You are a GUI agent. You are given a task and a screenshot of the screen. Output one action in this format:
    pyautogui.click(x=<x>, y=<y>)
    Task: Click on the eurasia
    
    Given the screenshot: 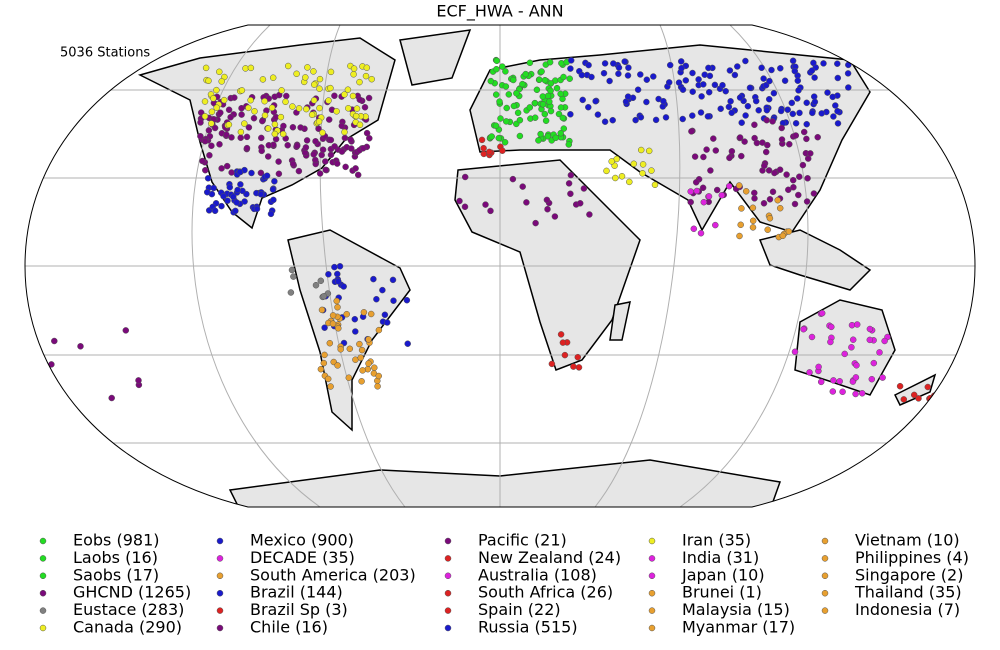 What is the action you would take?
    pyautogui.click(x=670, y=138)
    